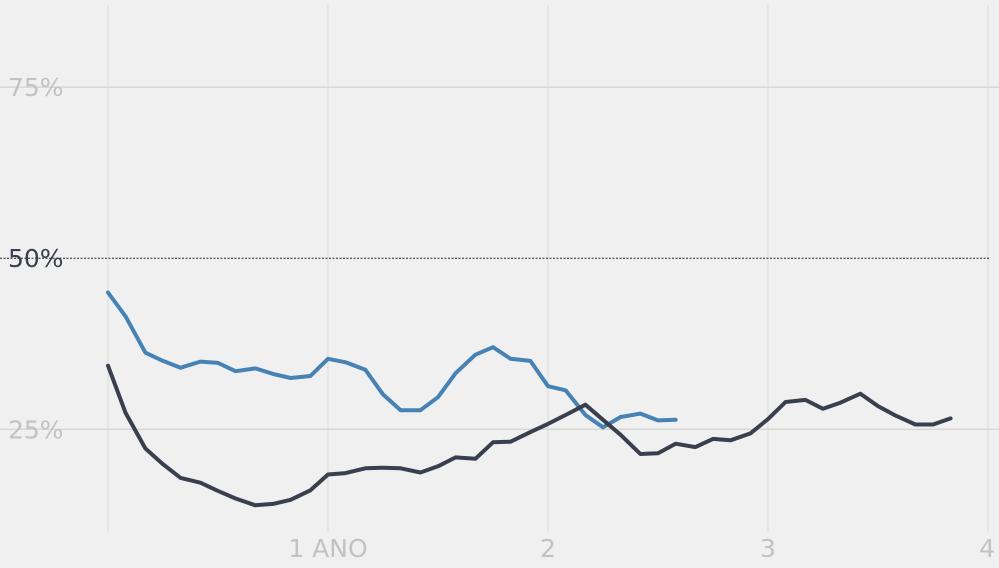 The height and width of the screenshot is (568, 999). I want to click on x-tick-label: 3, so click(768, 548).